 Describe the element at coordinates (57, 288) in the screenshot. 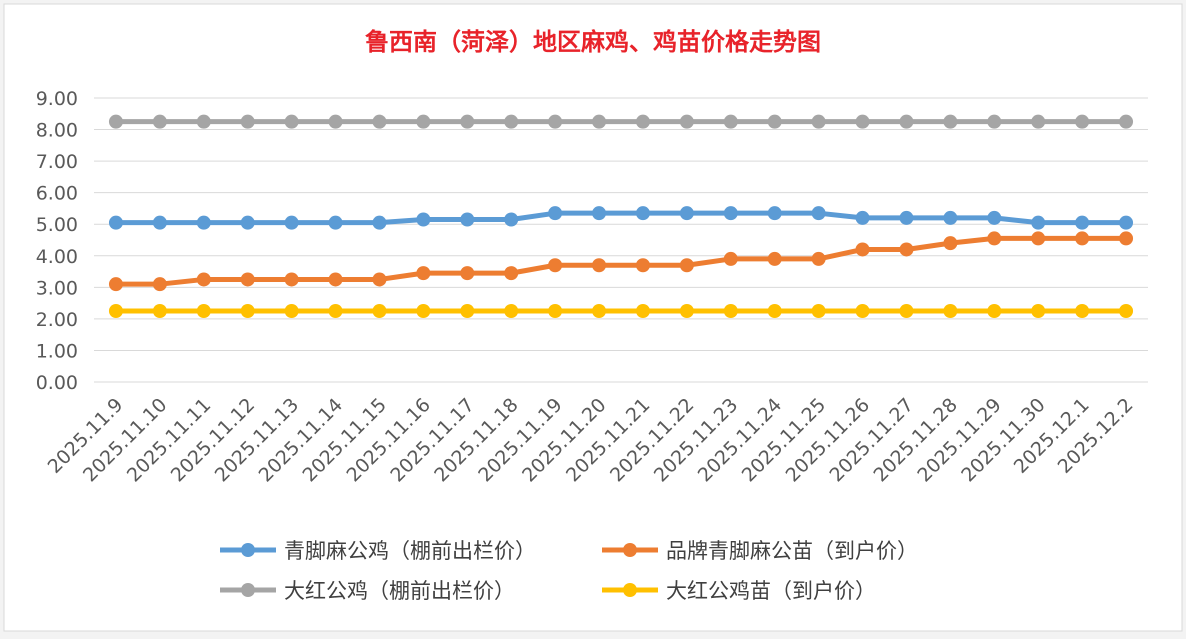

I see `y-tick-label: 3.00` at that location.